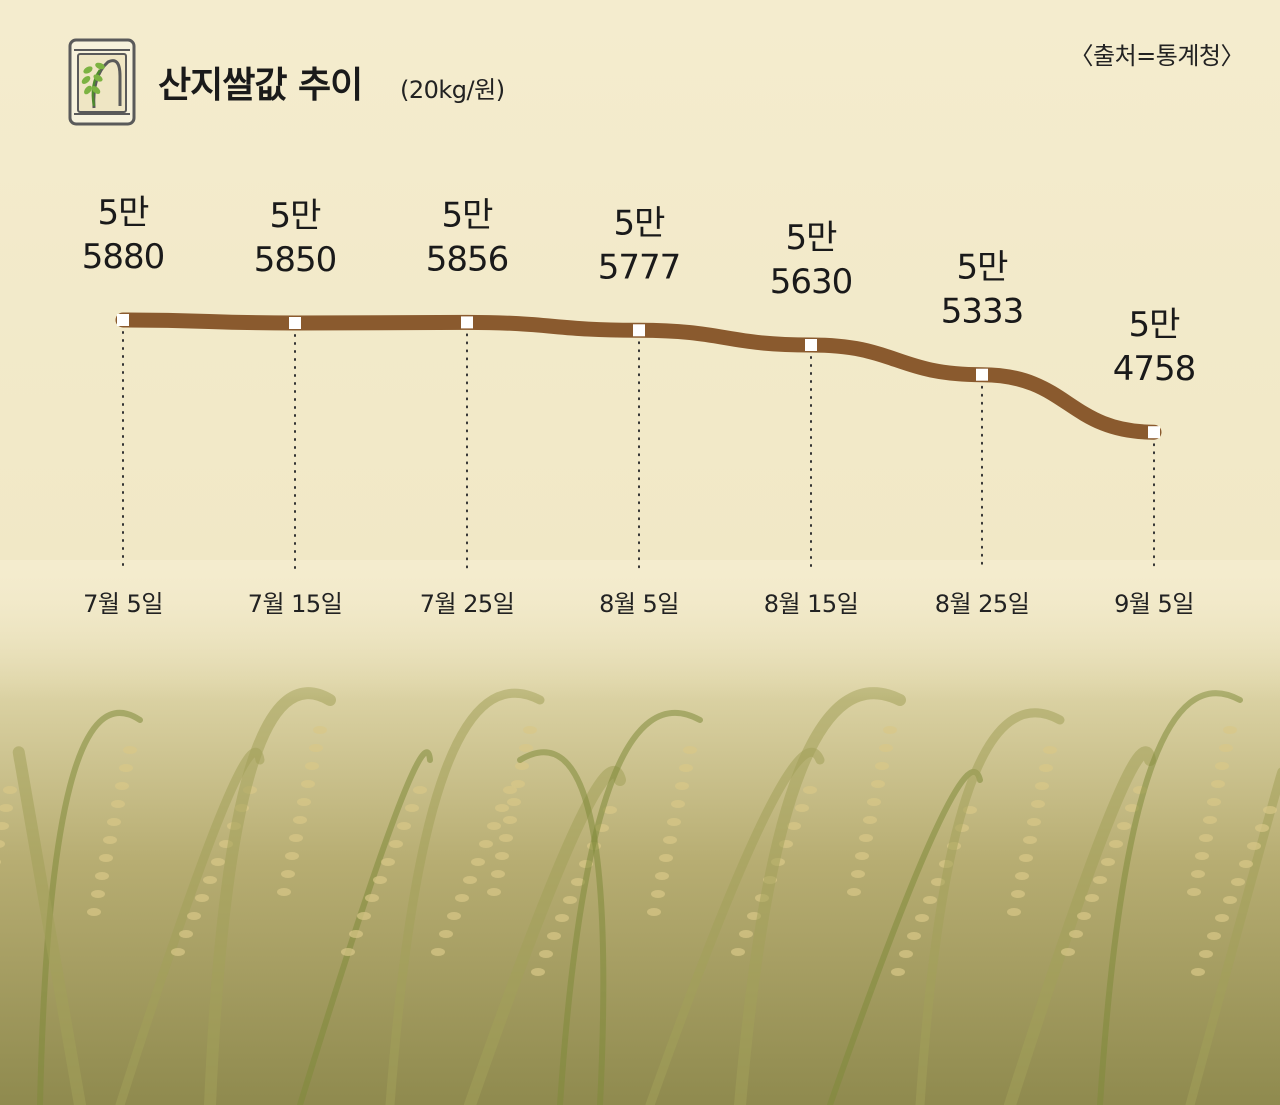 This screenshot has height=1105, width=1280. Describe the element at coordinates (260, 85) in the screenshot. I see `chart-title: 산지쌀값 추이` at that location.